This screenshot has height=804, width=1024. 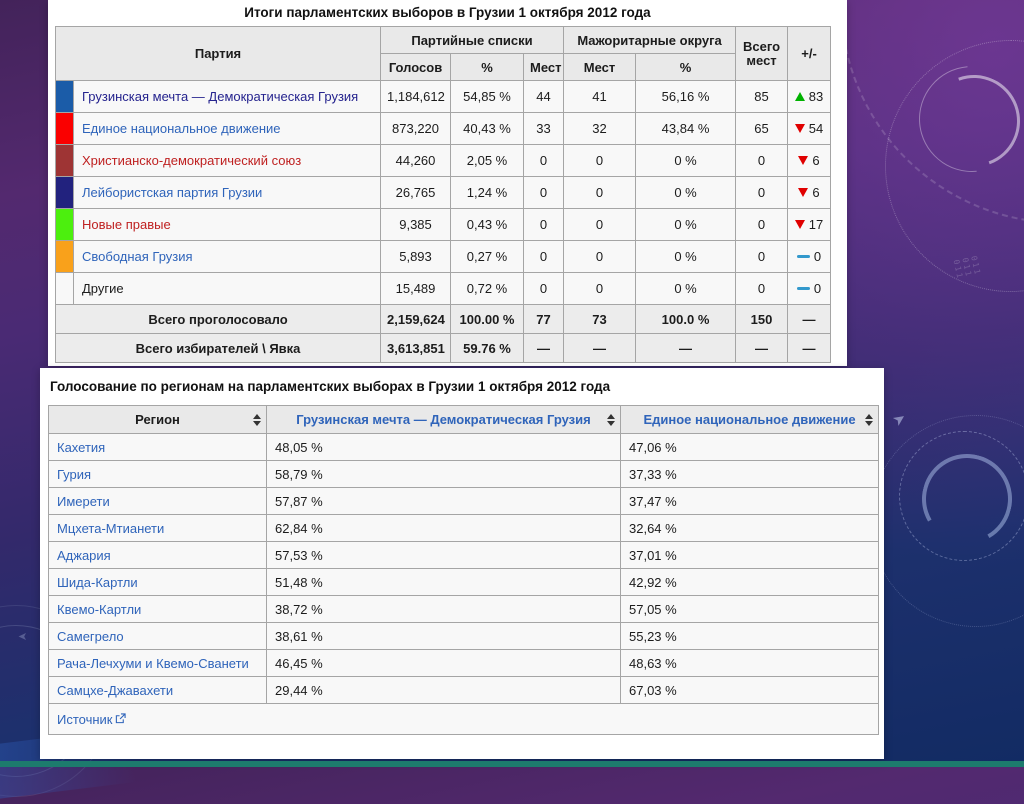 I want to click on votes-cell: 26,765, so click(x=416, y=192).